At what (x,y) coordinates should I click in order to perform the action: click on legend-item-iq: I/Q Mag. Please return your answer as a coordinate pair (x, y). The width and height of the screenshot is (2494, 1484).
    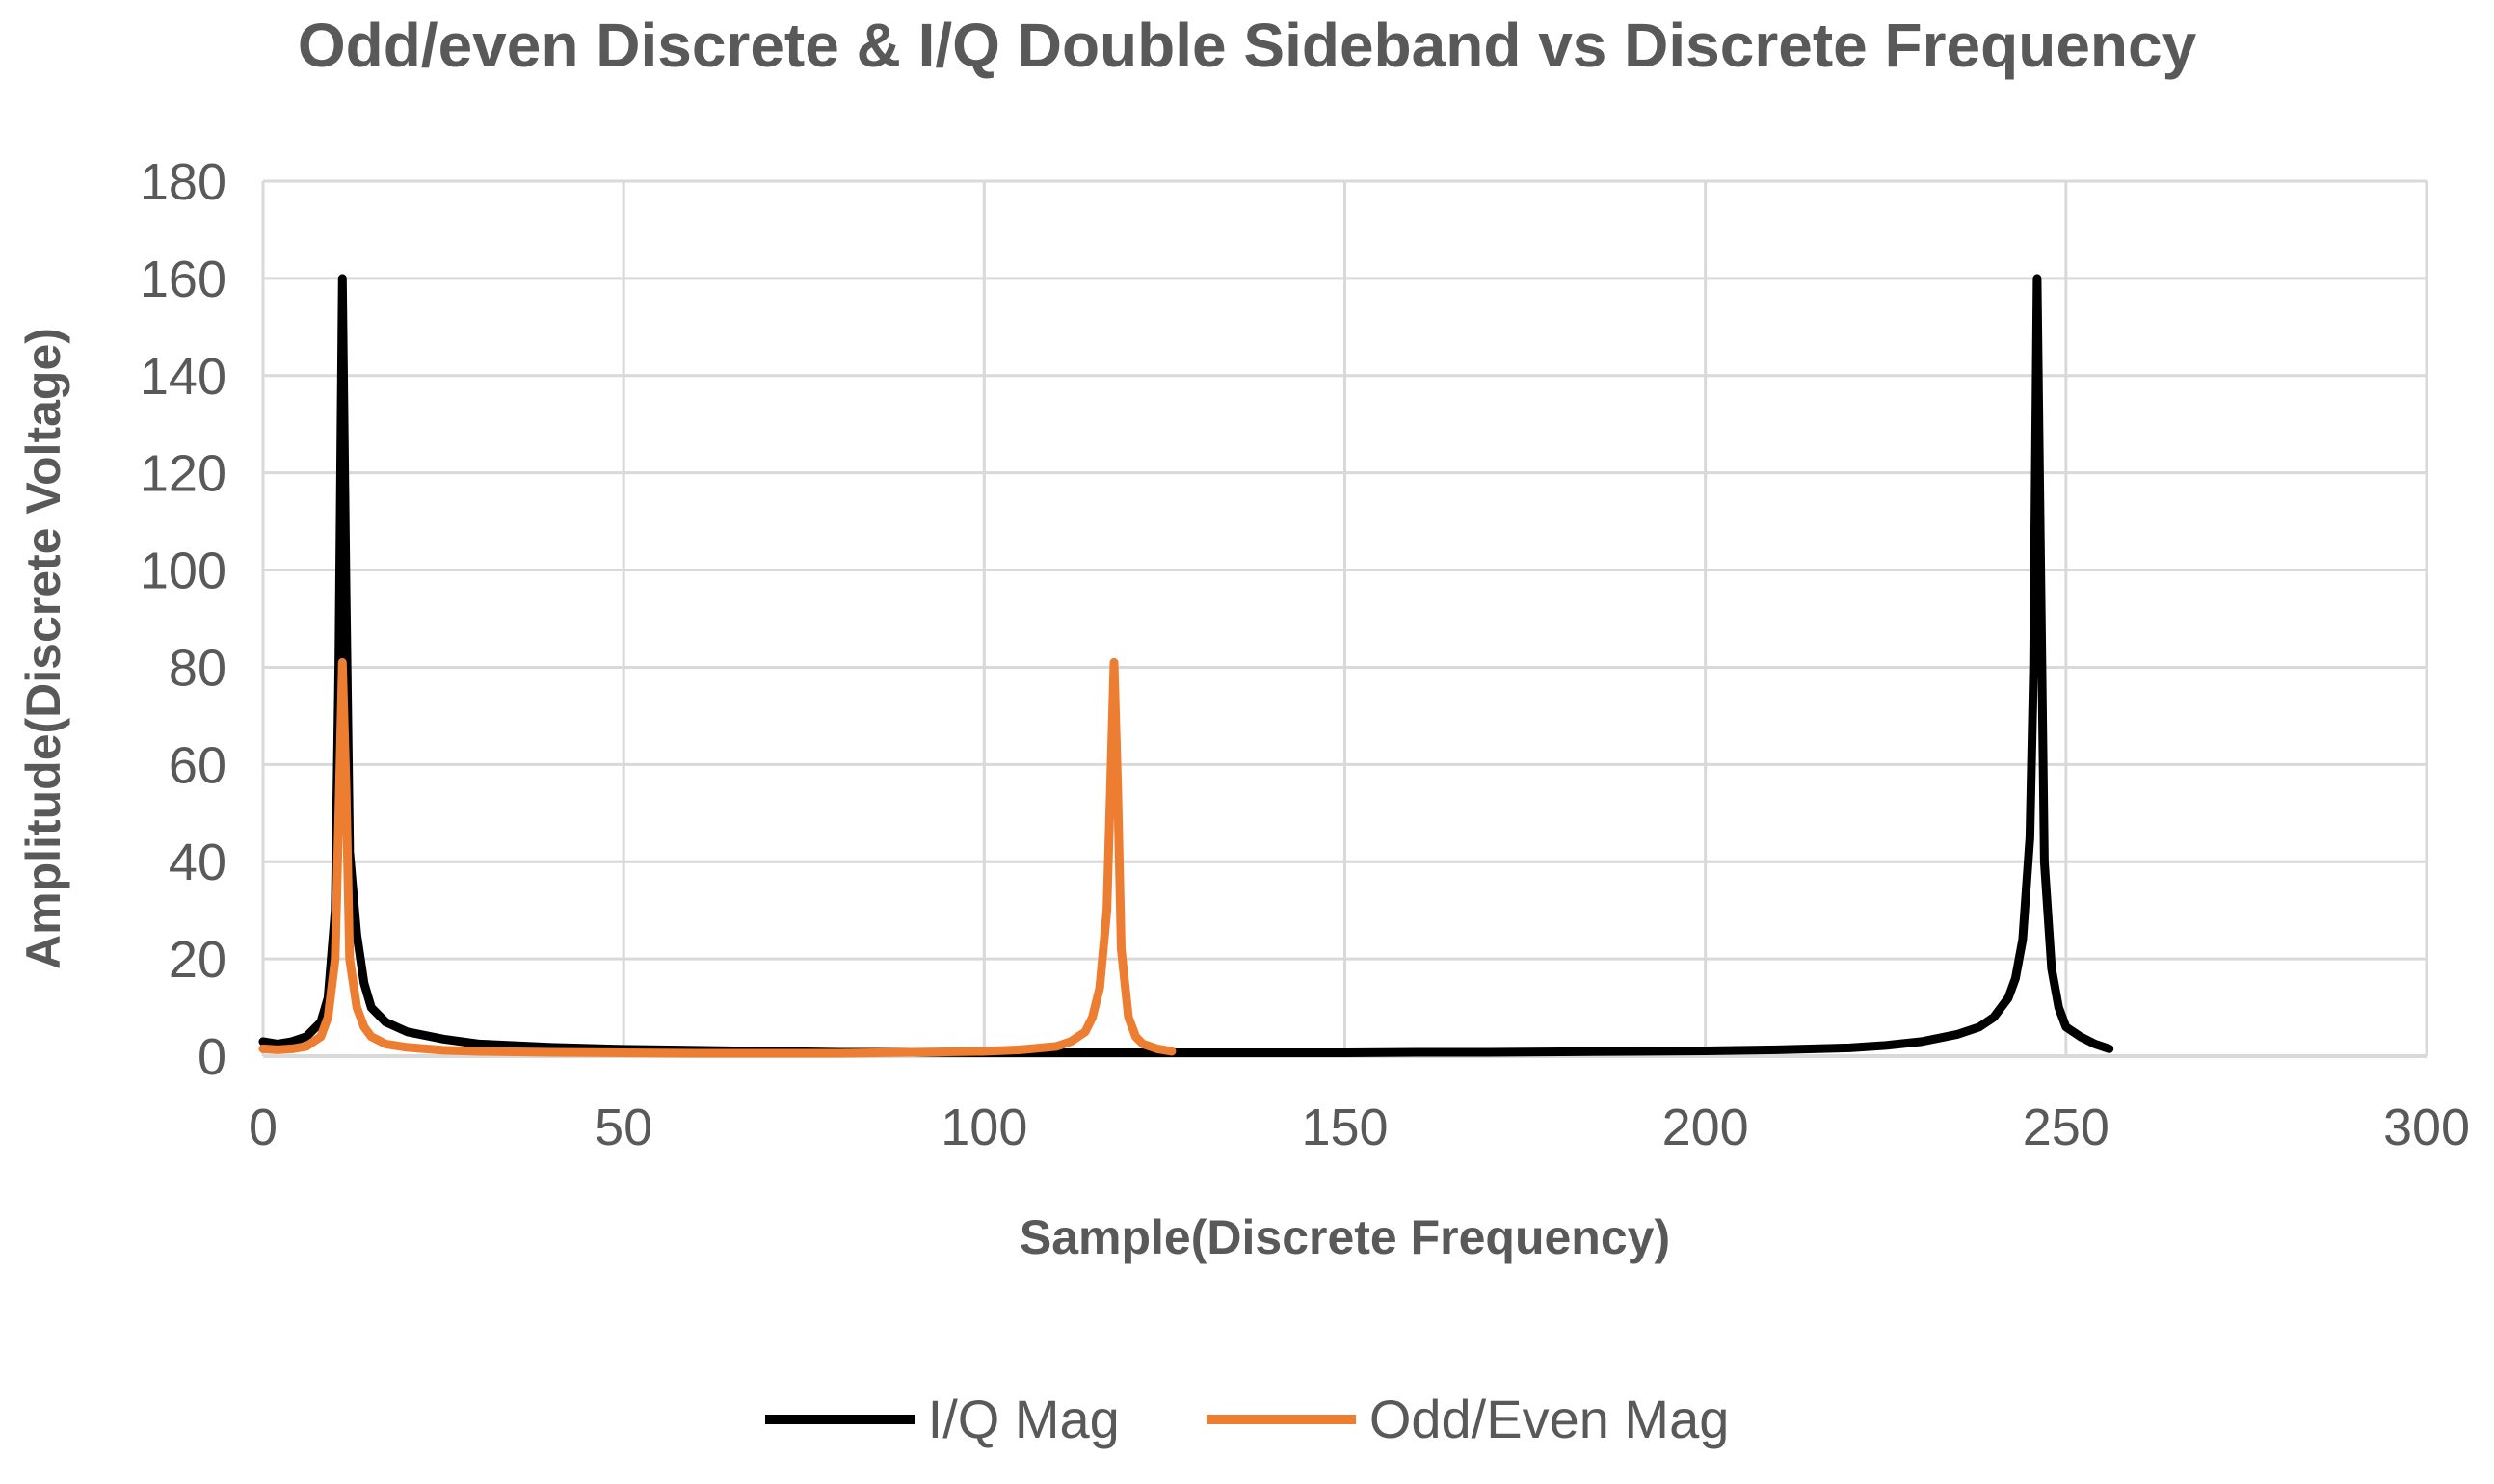
    Looking at the image, I should click on (942, 1419).